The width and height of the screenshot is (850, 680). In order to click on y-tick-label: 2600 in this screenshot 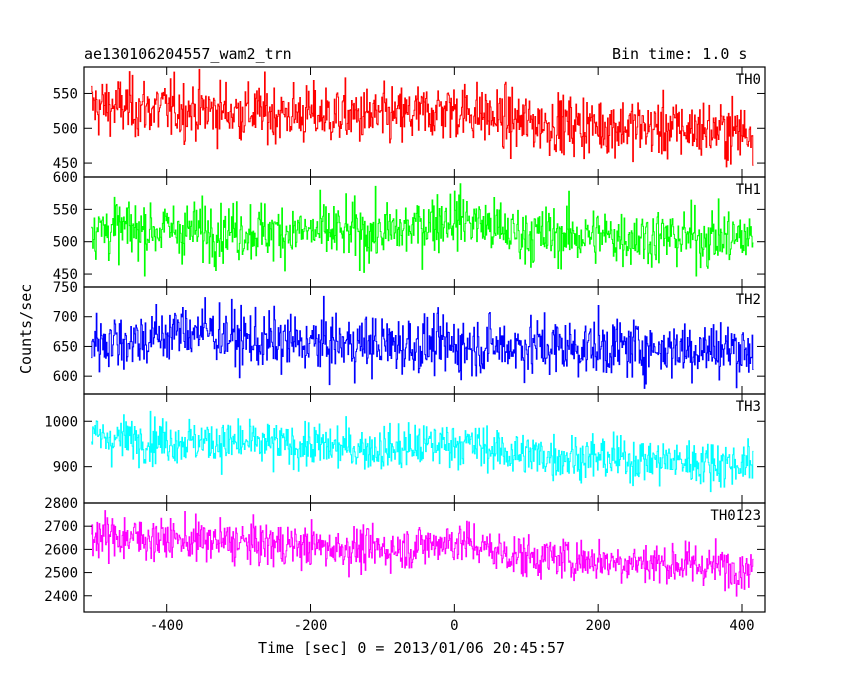, I will do `click(61, 550)`.